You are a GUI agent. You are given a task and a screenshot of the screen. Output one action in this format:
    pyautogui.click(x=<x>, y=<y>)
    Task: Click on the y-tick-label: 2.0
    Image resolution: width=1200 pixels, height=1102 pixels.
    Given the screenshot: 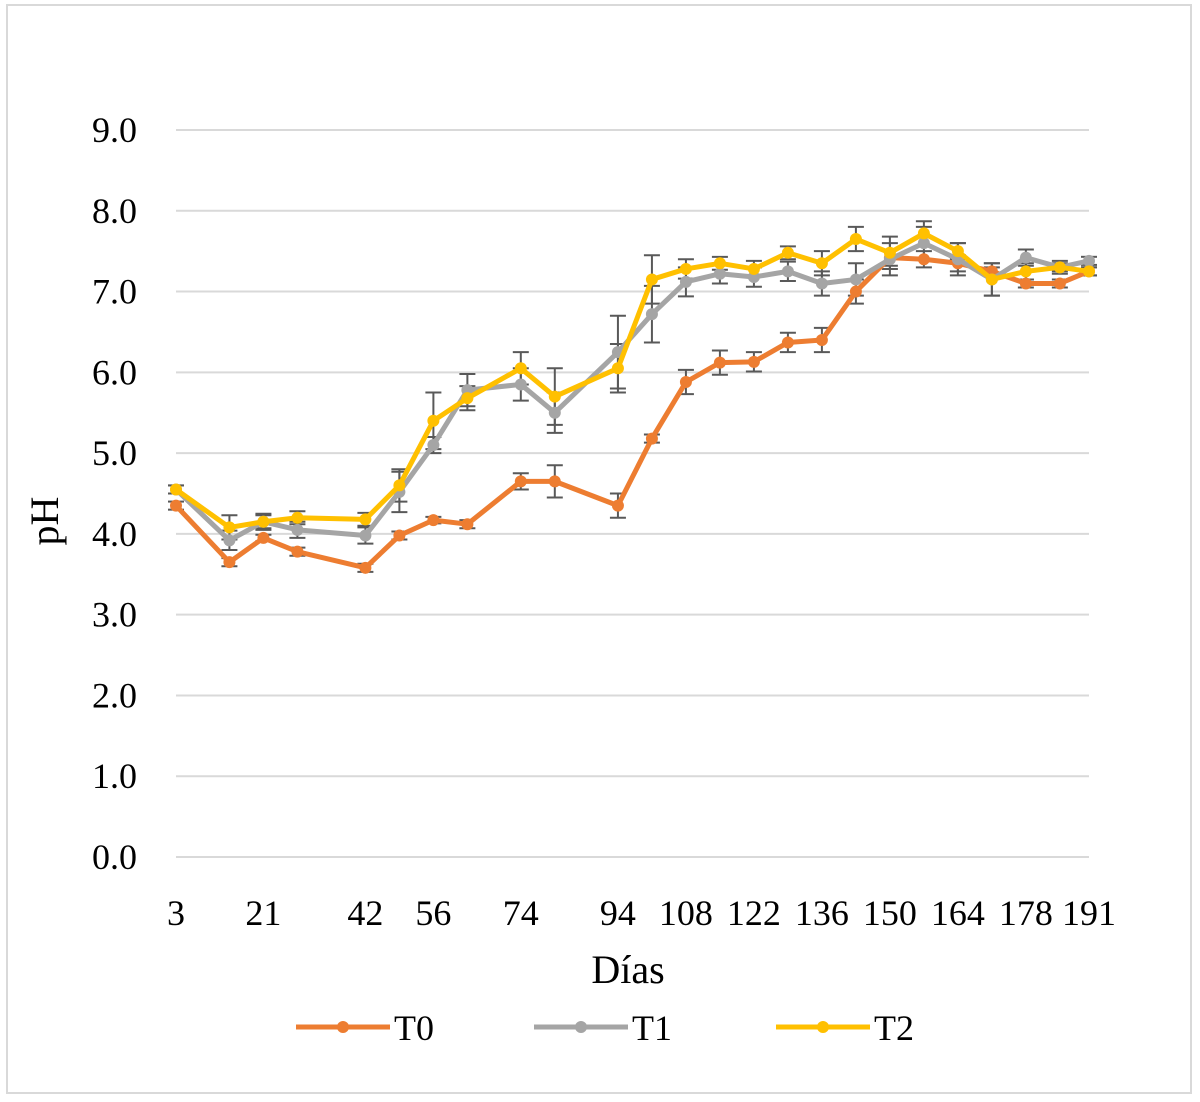 What is the action you would take?
    pyautogui.click(x=114, y=695)
    